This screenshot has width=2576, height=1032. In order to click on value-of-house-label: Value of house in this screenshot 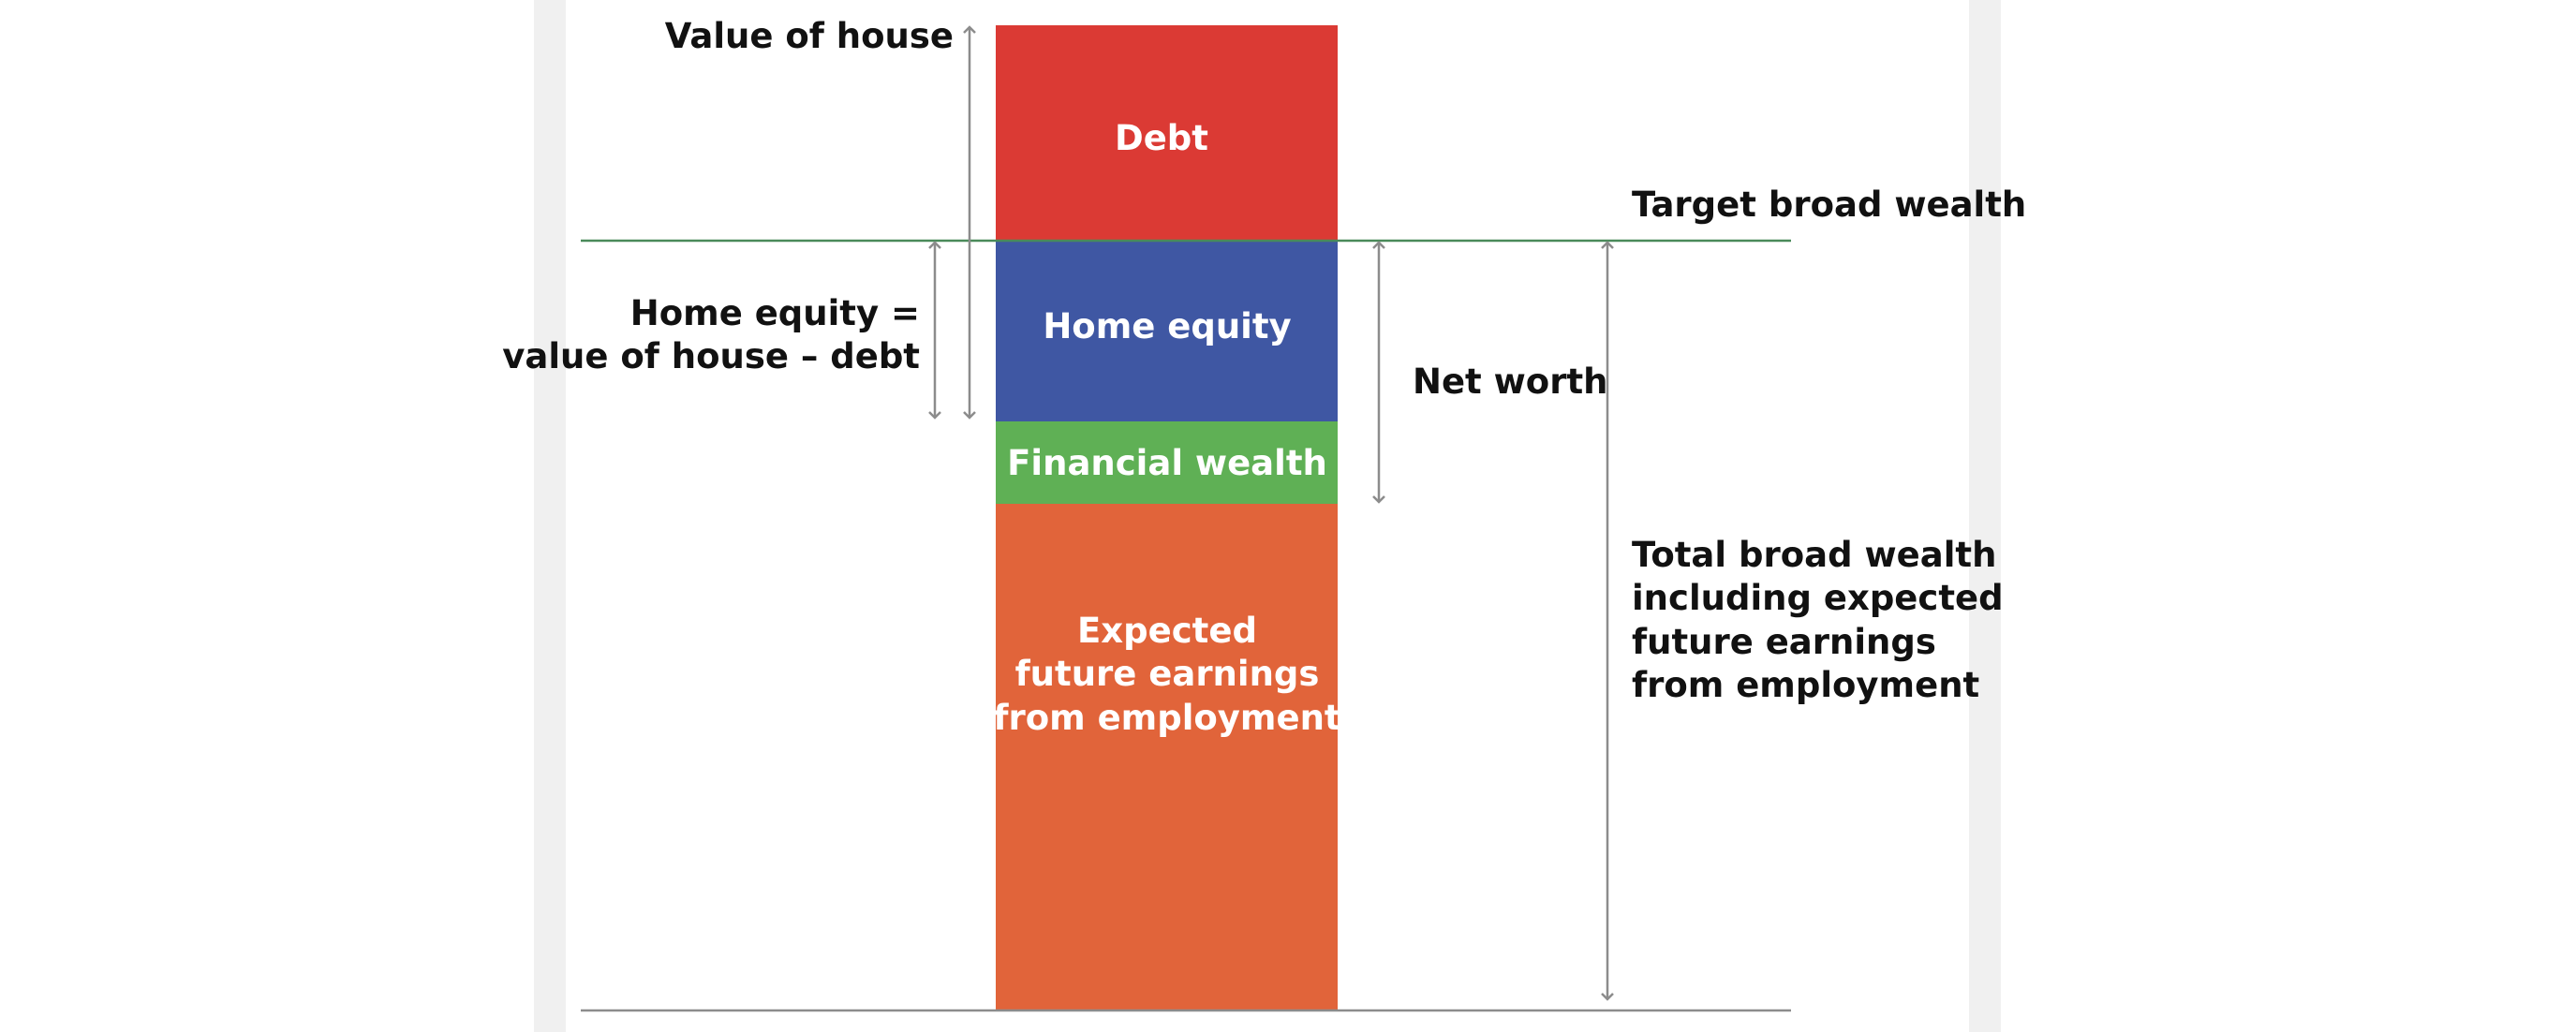, I will do `click(809, 36)`.